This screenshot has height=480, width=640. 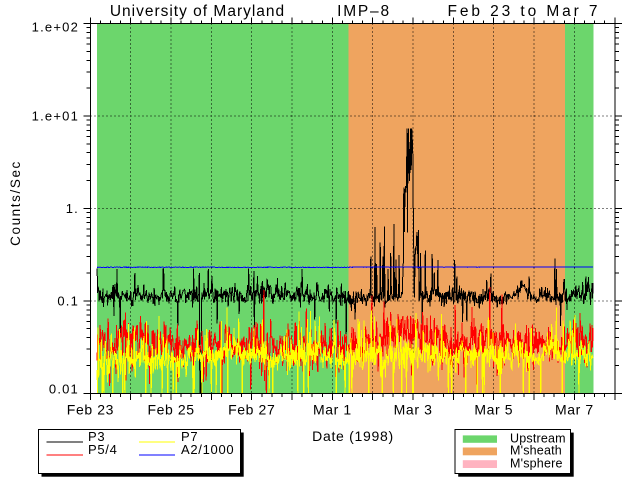 What do you see at coordinates (197, 11) in the screenshot?
I see `svg-text: University of Maryland` at bounding box center [197, 11].